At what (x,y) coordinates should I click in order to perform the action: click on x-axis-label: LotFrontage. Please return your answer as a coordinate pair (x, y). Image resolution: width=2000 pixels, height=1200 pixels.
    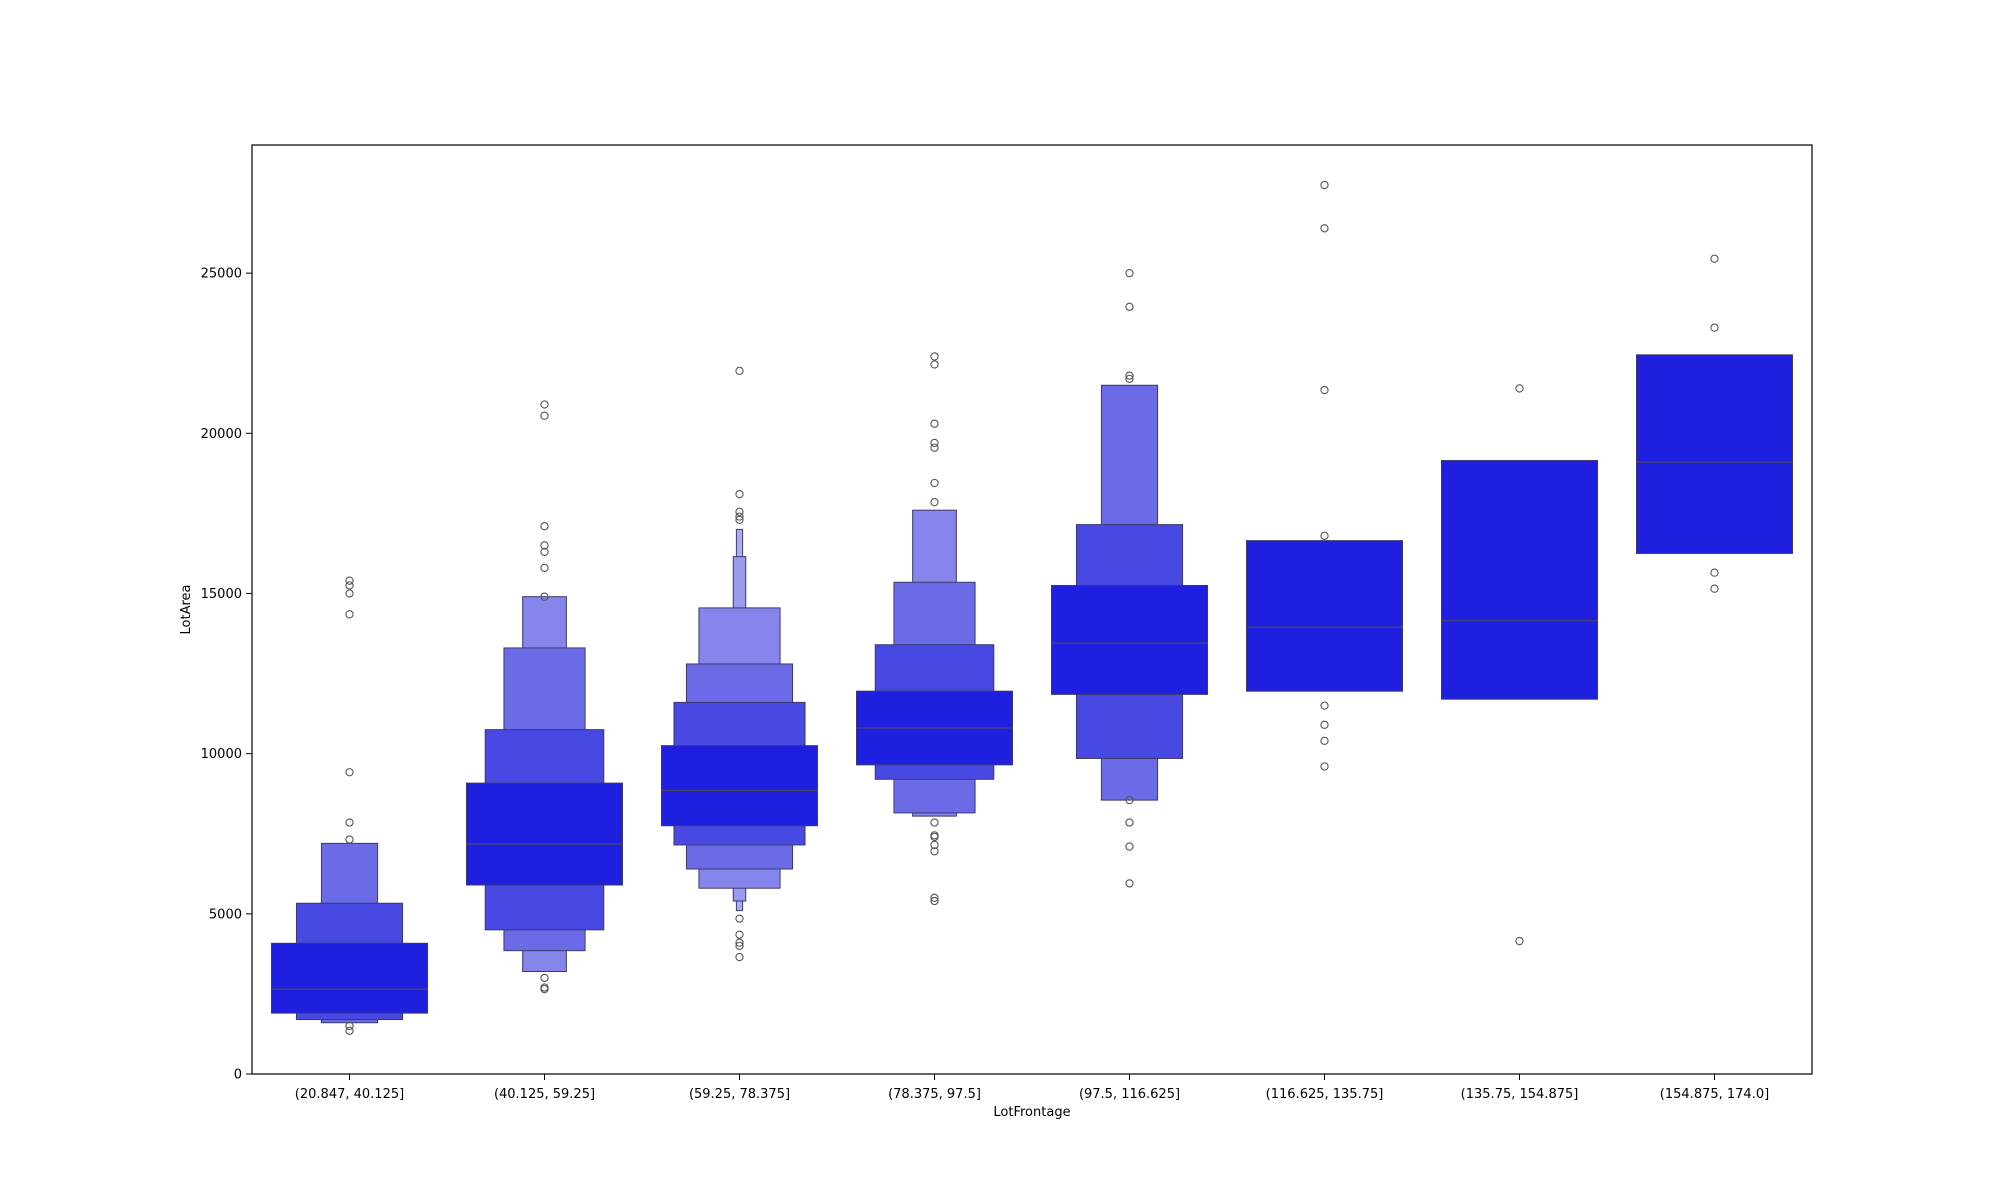
    Looking at the image, I should click on (1031, 1112).